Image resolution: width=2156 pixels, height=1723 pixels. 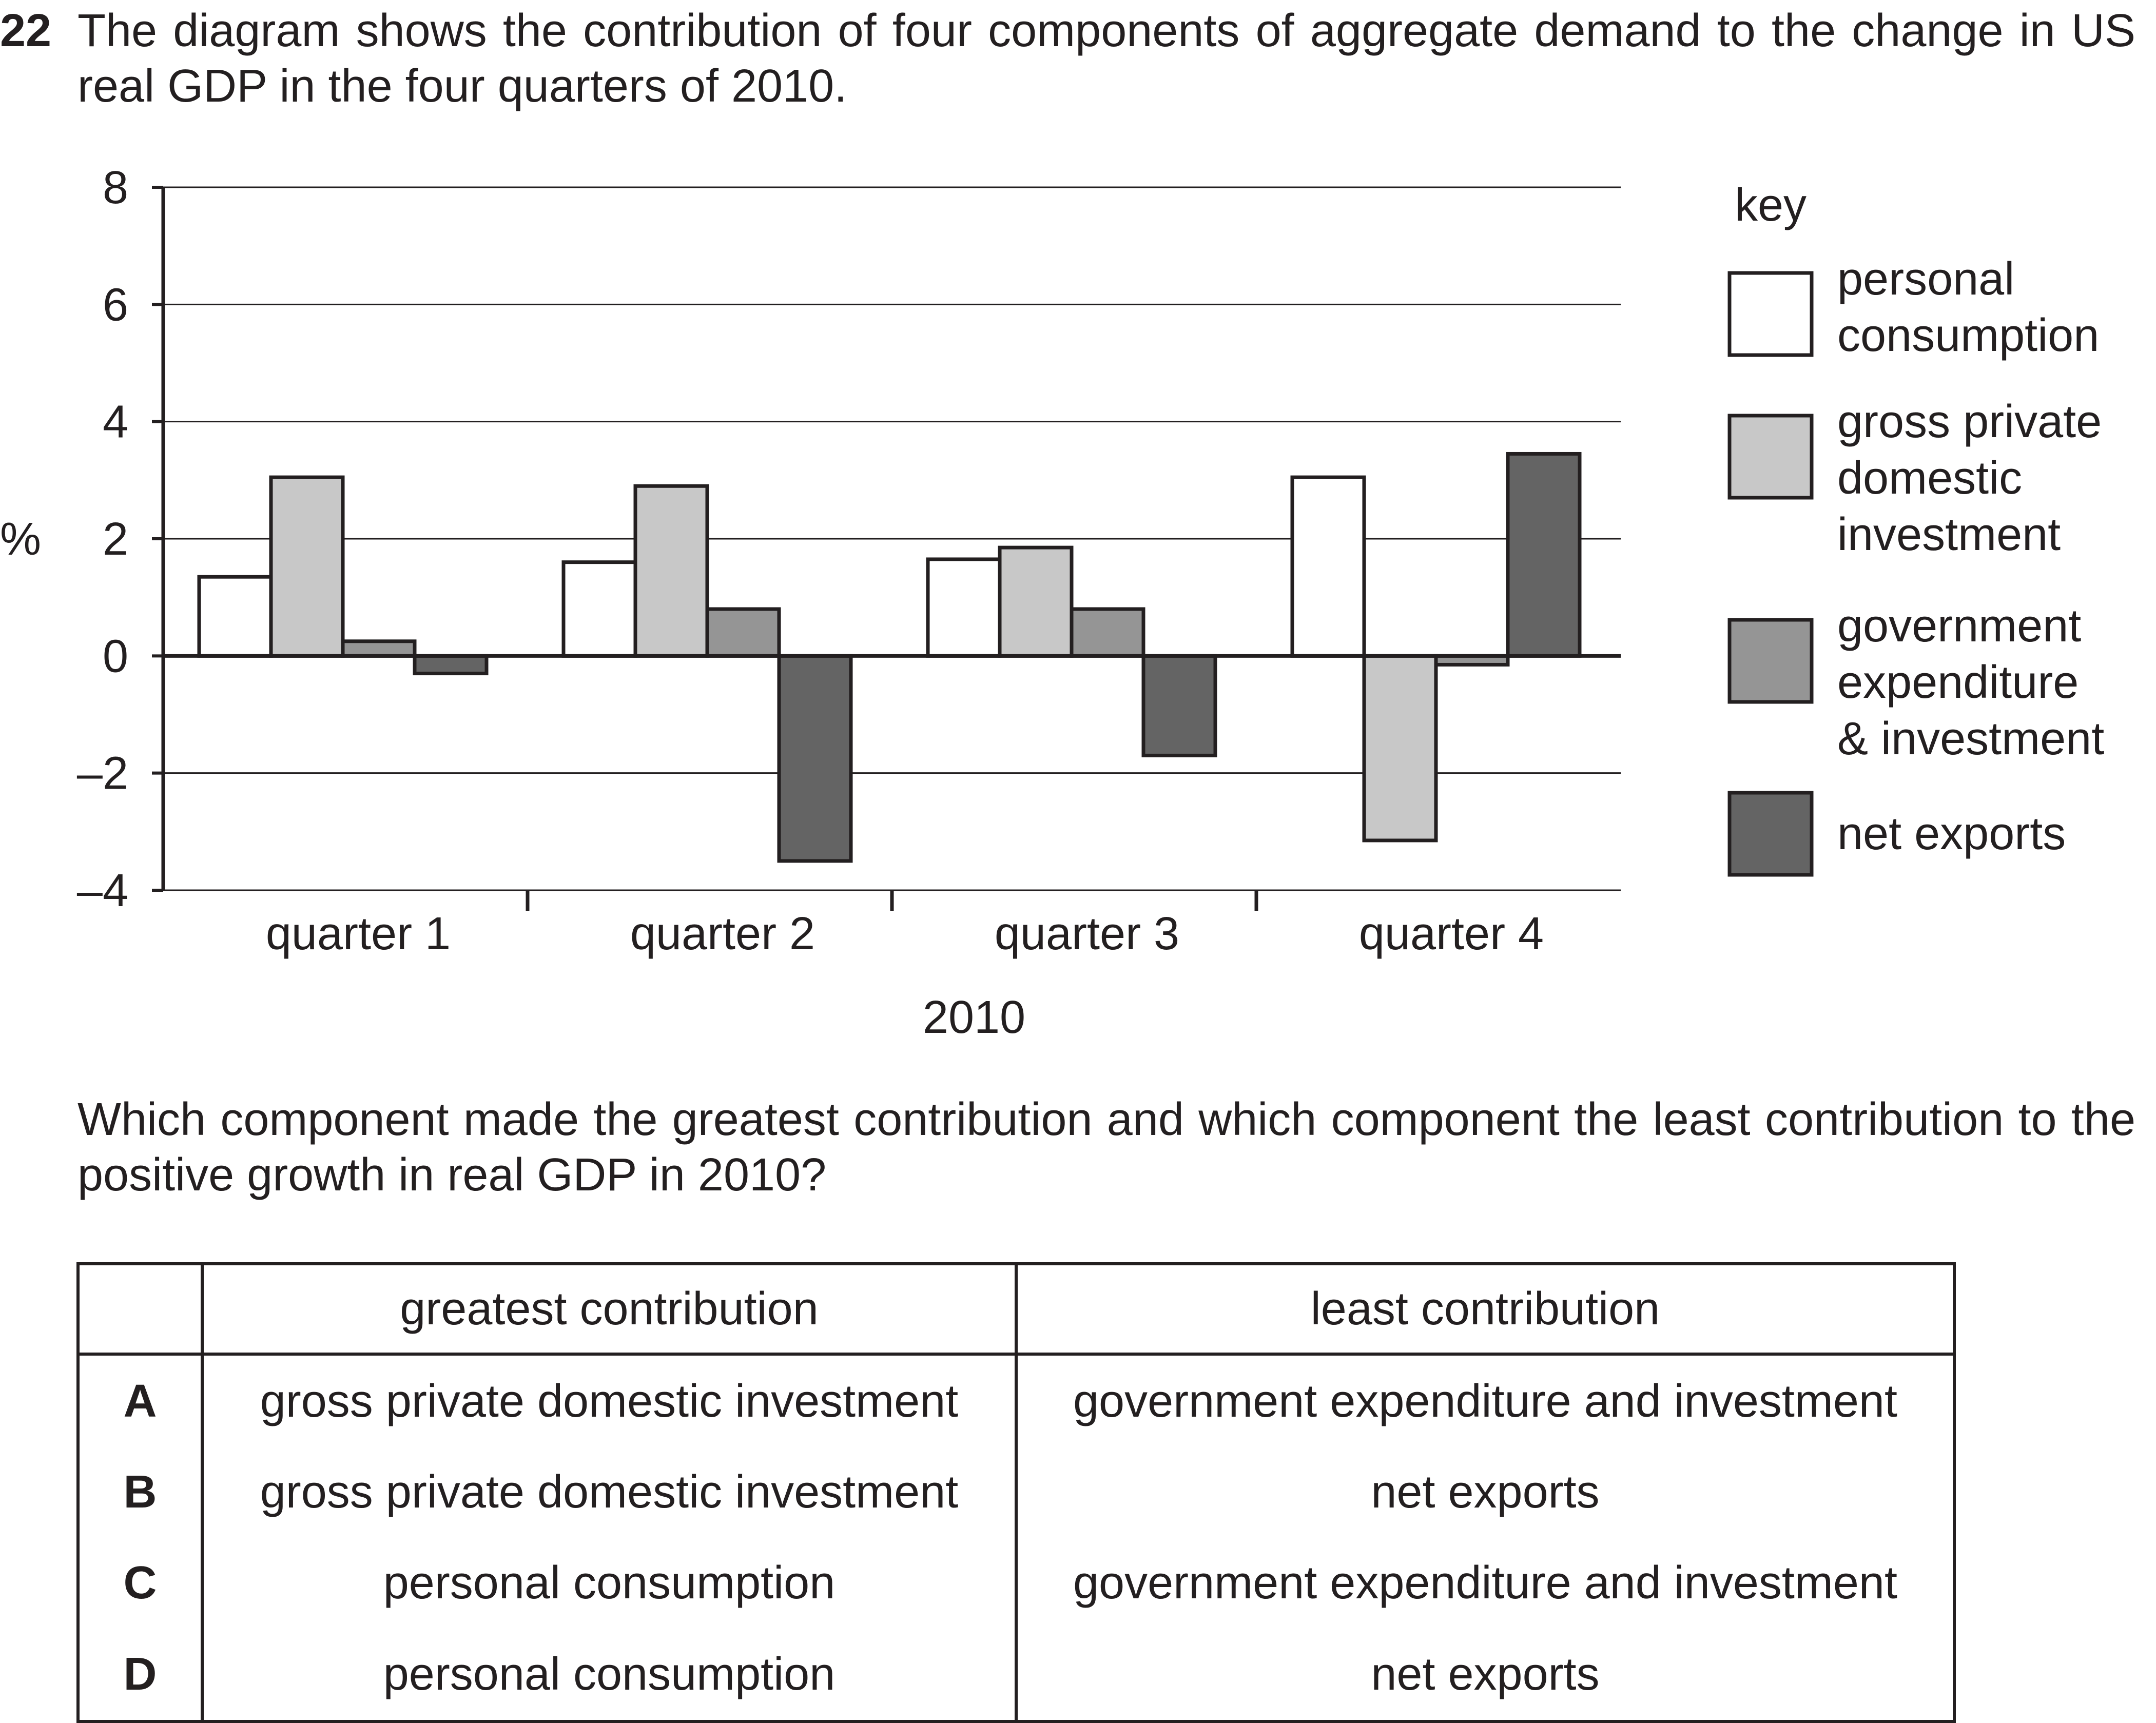 I want to click on y-tick-label: 4, so click(x=115, y=422).